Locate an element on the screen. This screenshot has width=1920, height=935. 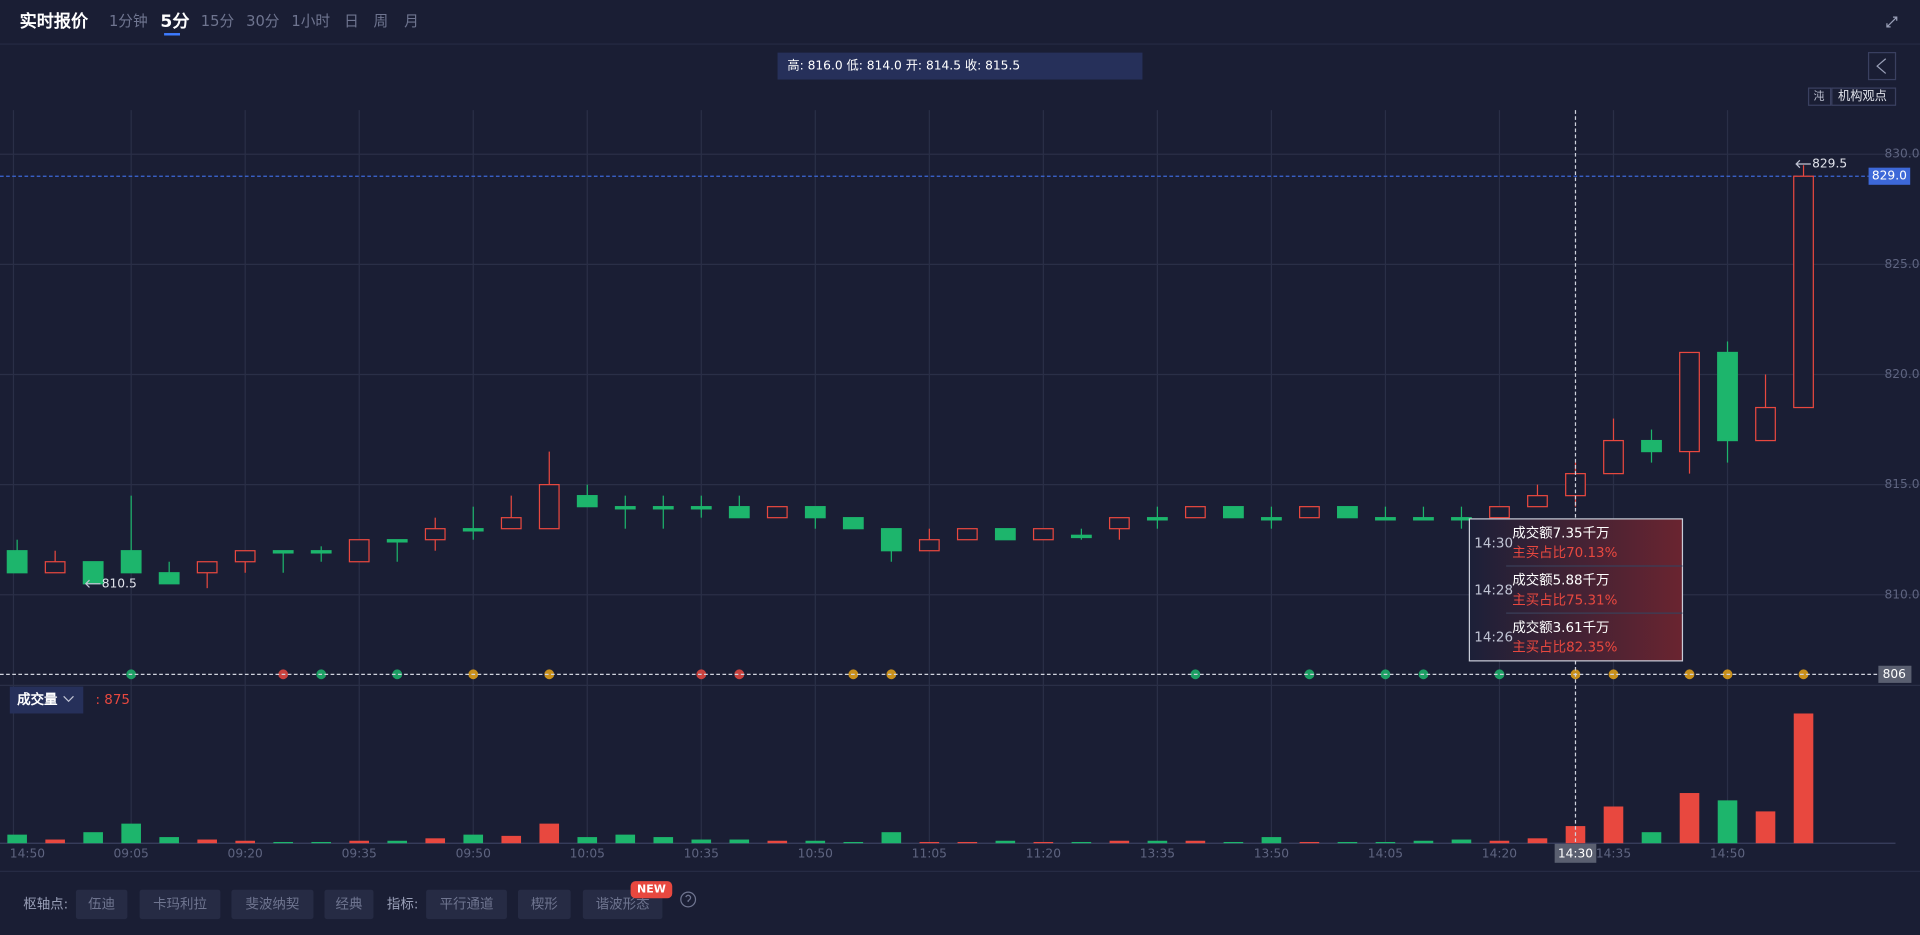
tooltip-ratio: 主买占比82.35% is located at coordinates (1564, 647).